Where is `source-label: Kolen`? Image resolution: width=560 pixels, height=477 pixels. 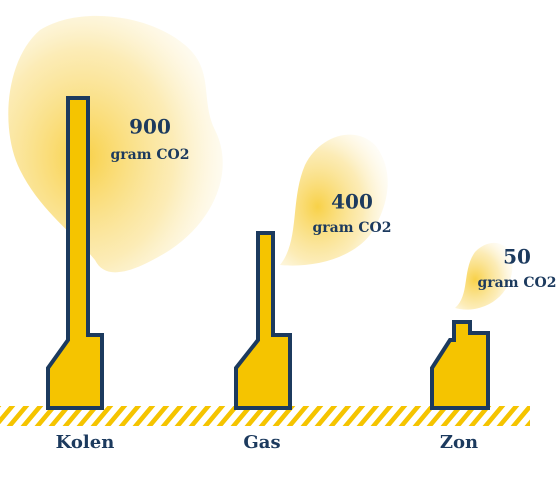 source-label: Kolen is located at coordinates (85, 442).